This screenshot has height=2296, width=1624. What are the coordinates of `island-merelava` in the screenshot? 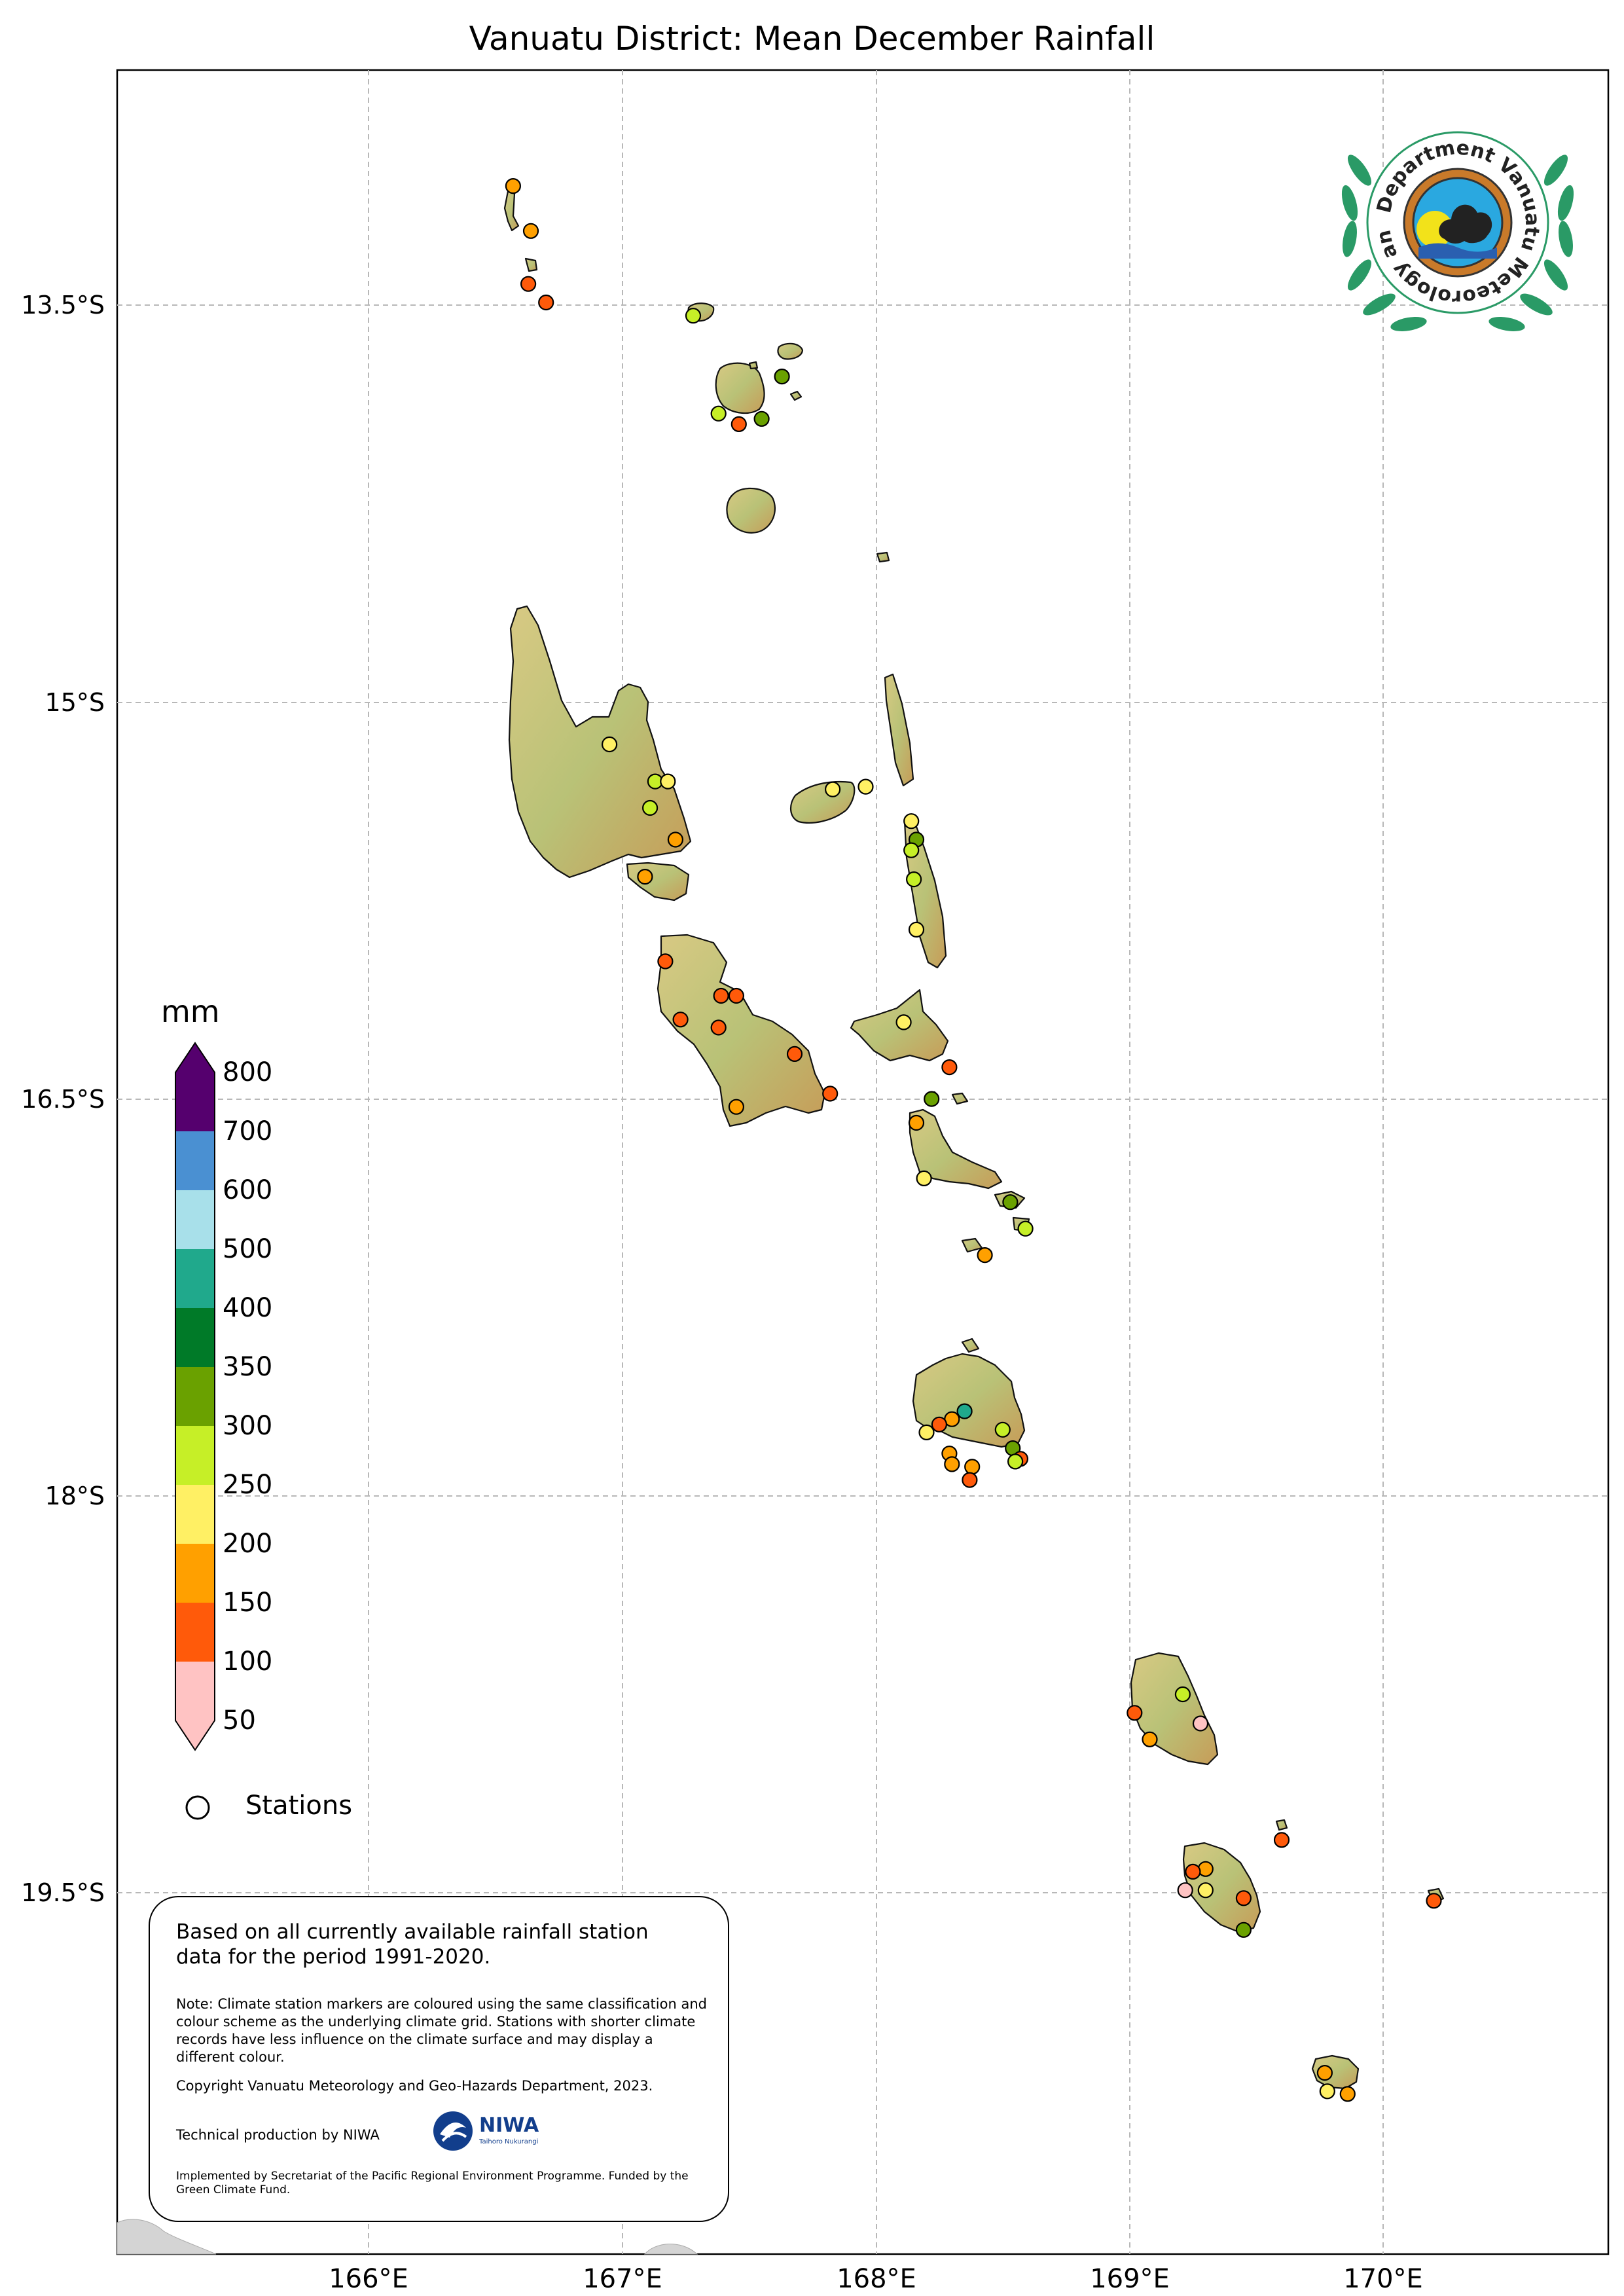 It's located at (883, 557).